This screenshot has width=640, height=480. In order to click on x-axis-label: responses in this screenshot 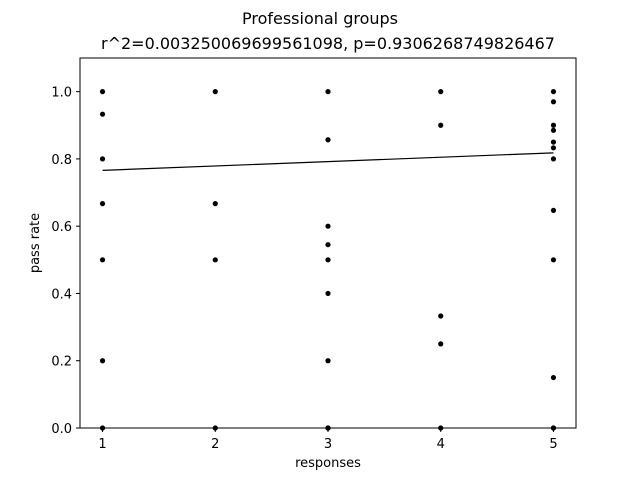, I will do `click(328, 463)`.